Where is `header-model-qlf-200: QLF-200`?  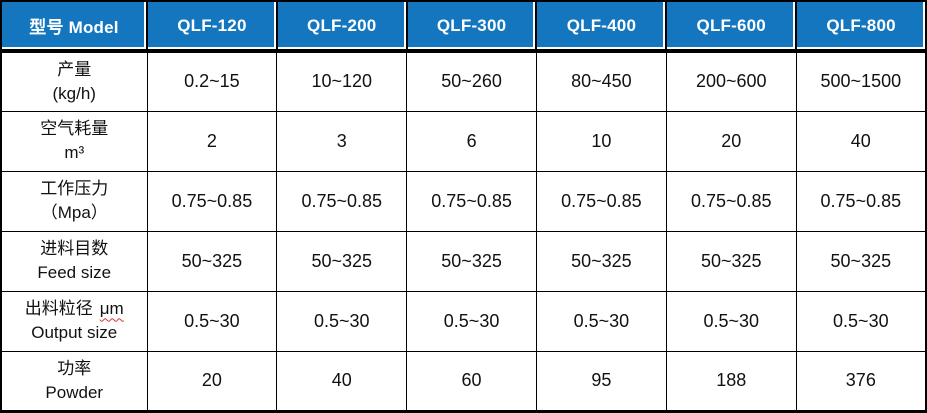
header-model-qlf-200: QLF-200 is located at coordinates (341, 26).